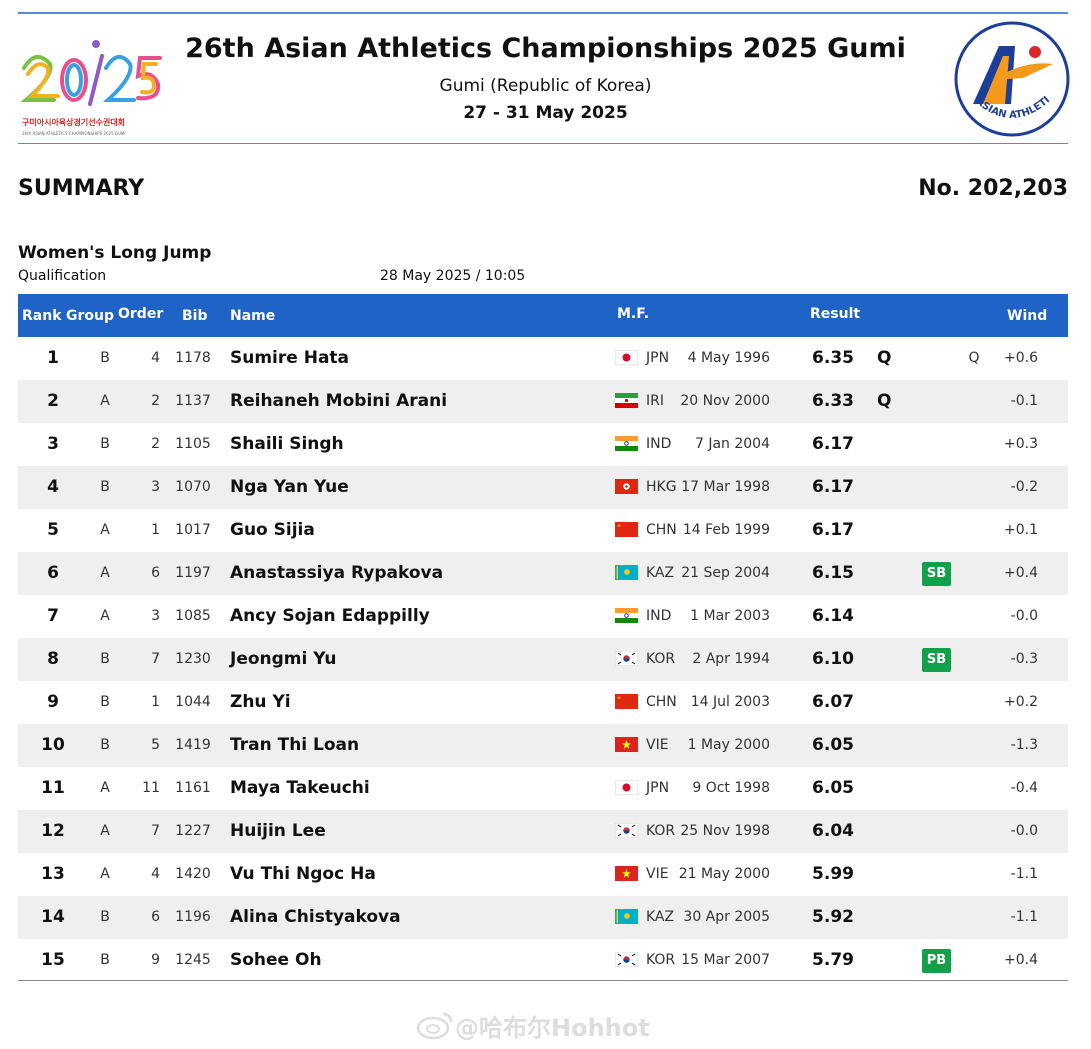 This screenshot has width=1091, height=1049. Describe the element at coordinates (1024, 831) in the screenshot. I see `wind: -0.0` at that location.